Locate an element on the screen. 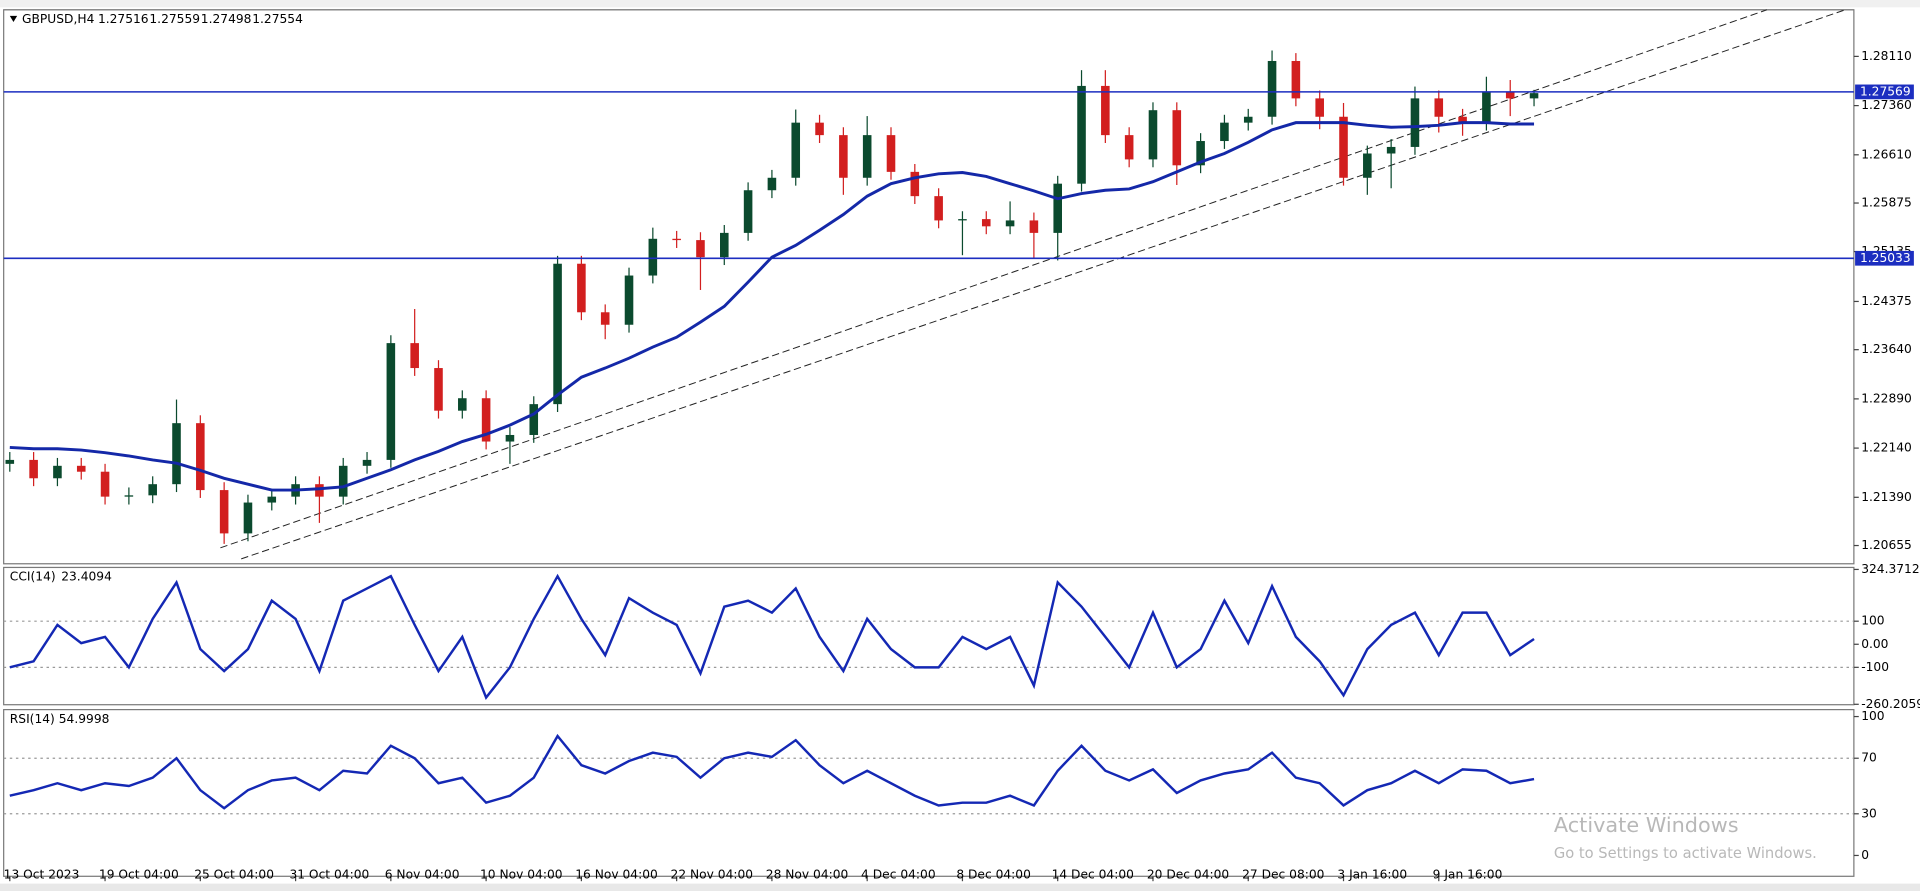  quote: 1.27498 is located at coordinates (226, 19).